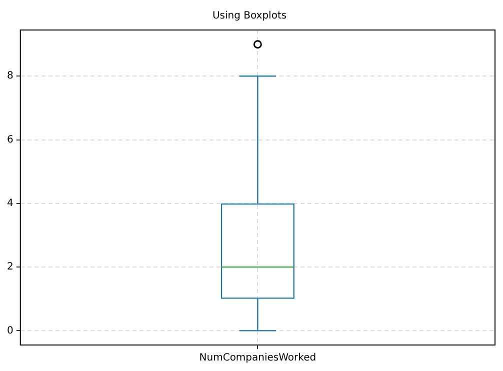  What do you see at coordinates (10, 204) in the screenshot?
I see `y-tick-label: 4` at bounding box center [10, 204].